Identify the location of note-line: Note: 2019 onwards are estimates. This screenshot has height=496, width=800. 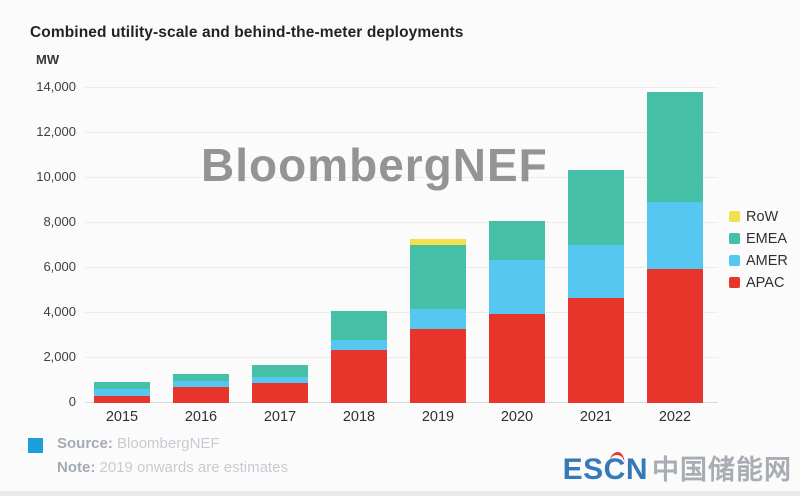
(172, 467).